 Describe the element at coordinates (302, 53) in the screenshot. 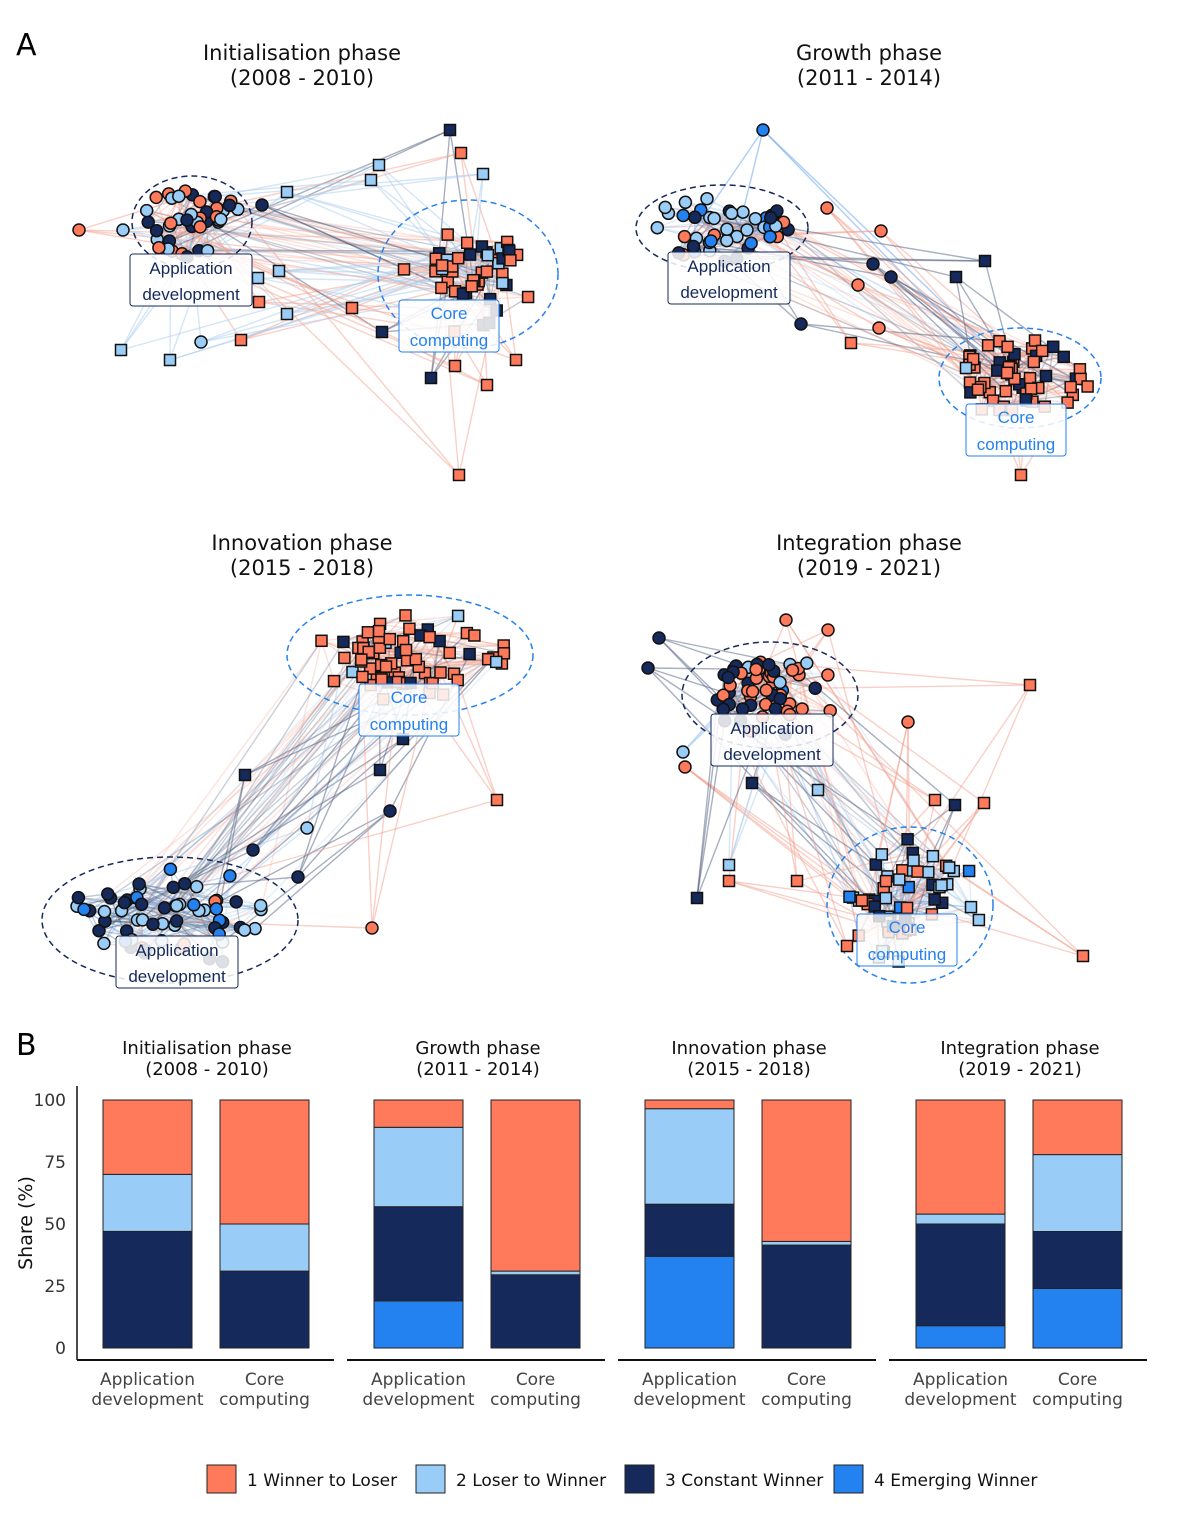

I see `network-title-initialisation: Initialisation phase` at that location.